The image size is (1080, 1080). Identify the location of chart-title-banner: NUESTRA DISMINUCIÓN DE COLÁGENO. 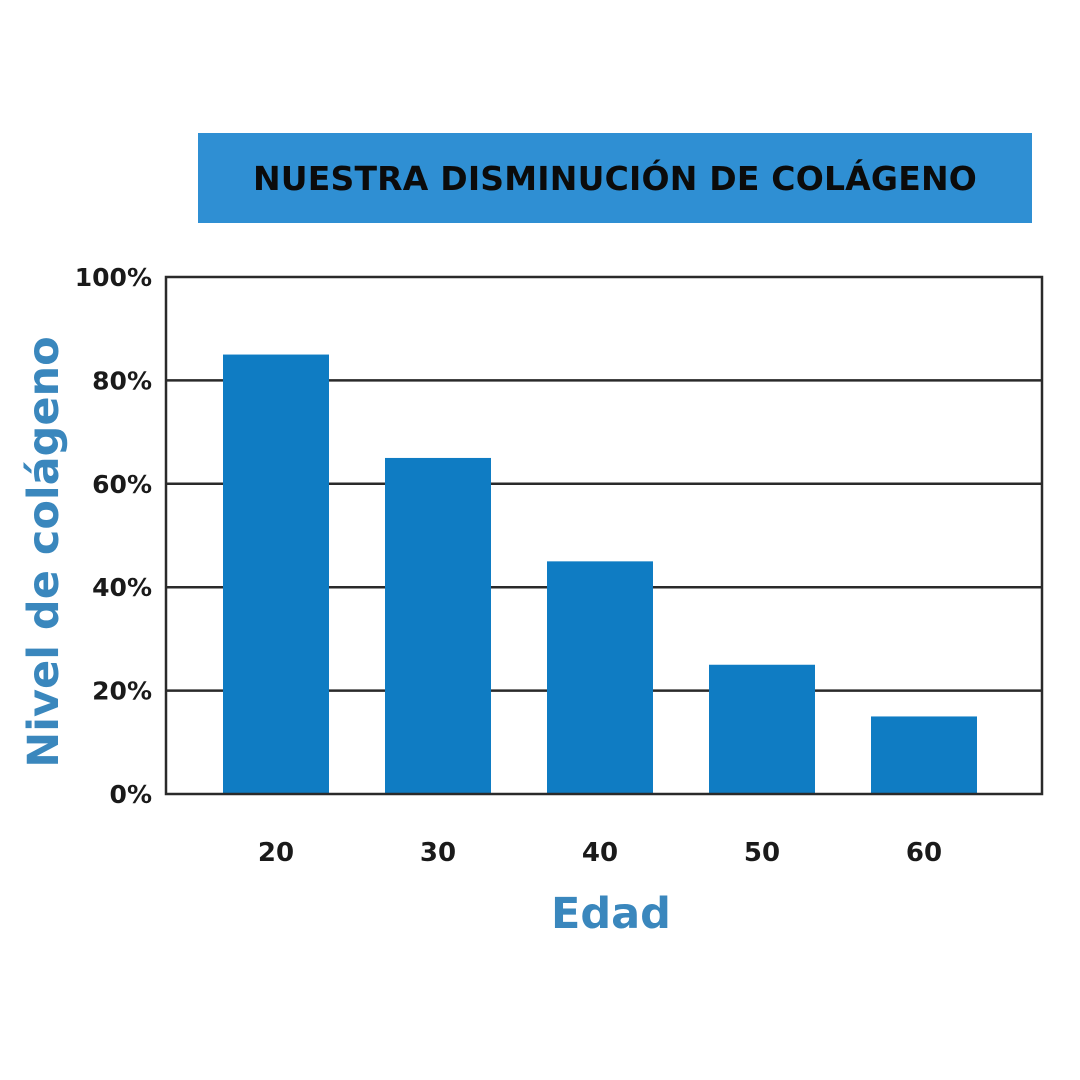
(615, 178).